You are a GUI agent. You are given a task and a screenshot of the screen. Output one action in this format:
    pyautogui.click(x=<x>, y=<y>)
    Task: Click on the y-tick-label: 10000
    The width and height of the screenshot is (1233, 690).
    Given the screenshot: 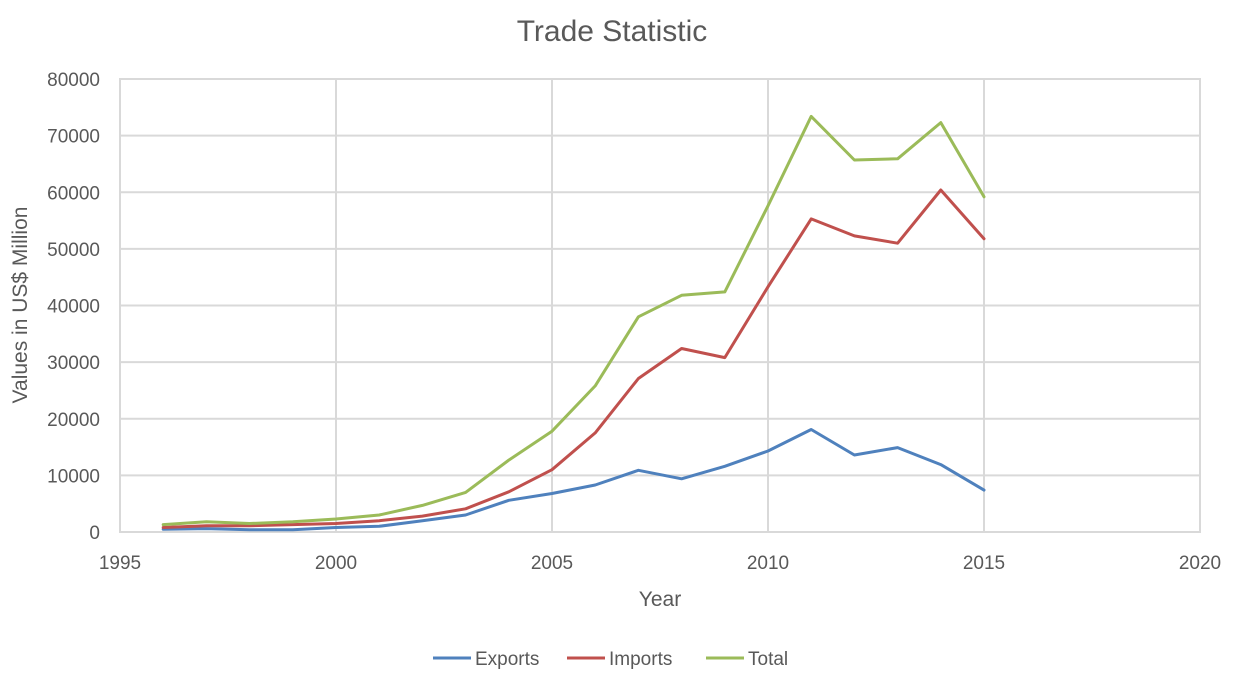 What is the action you would take?
    pyautogui.click(x=73, y=476)
    